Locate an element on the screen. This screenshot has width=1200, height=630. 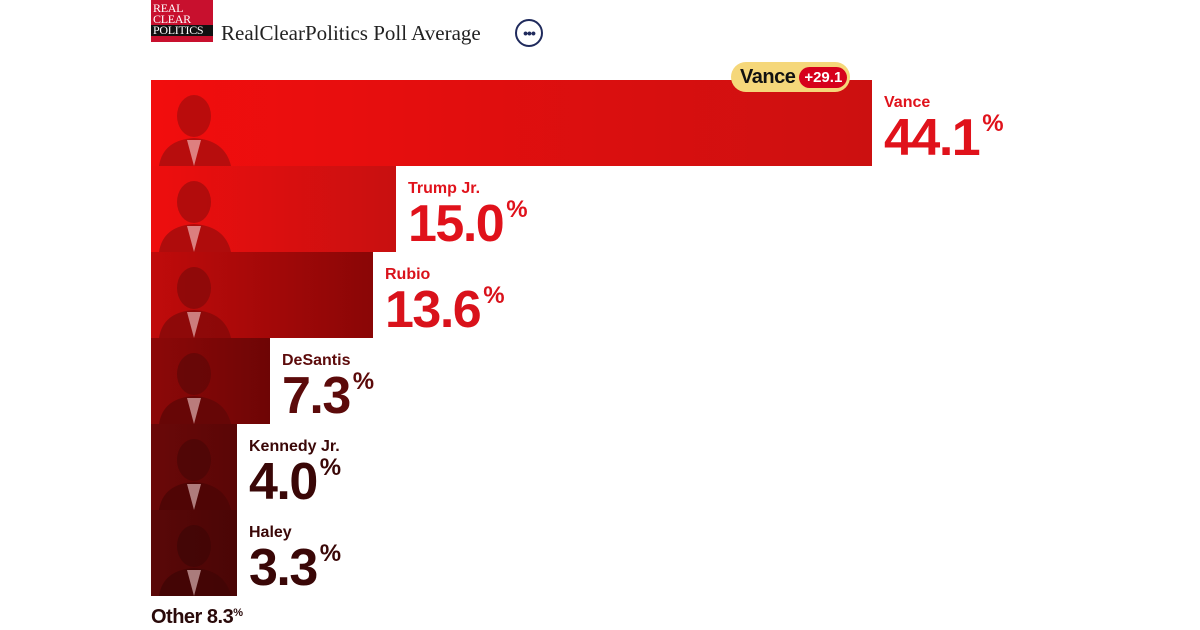
bar-haley is located at coordinates (194, 553).